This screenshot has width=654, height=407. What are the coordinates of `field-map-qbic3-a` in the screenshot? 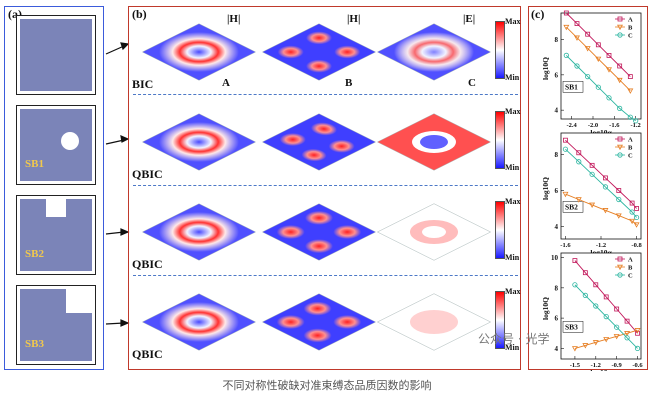 It's located at (199, 322).